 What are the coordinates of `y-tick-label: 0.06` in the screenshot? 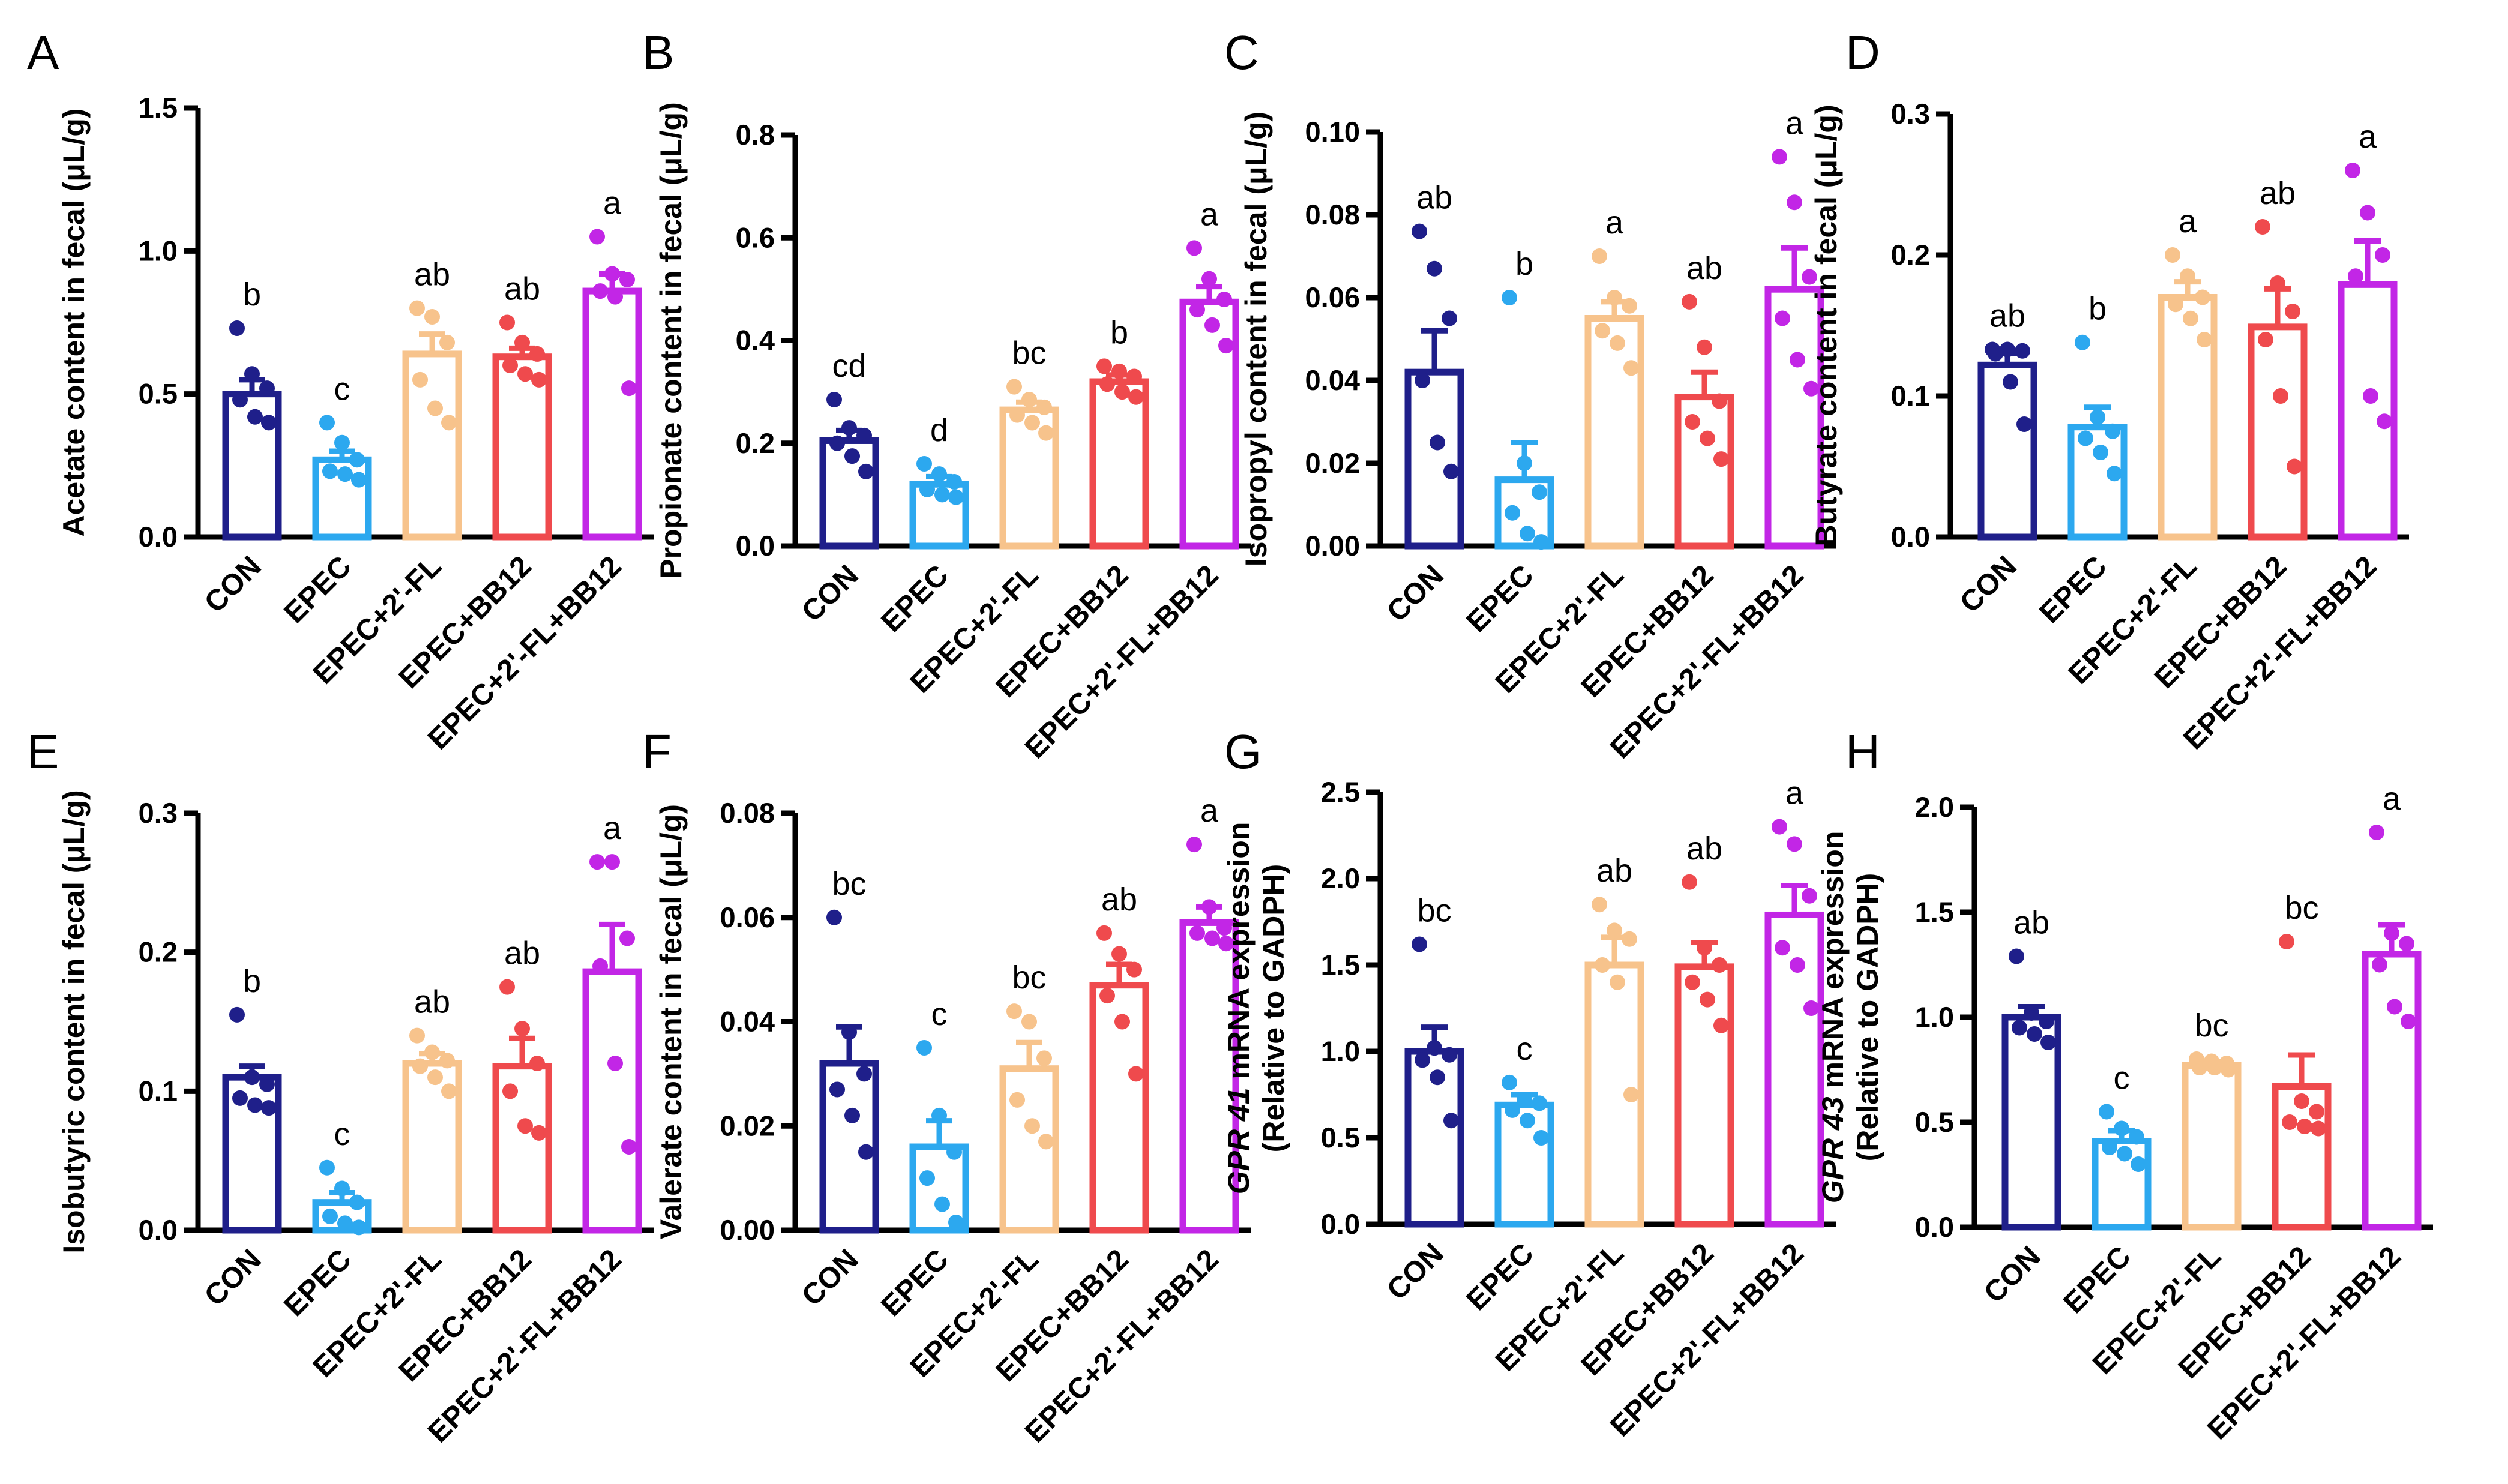 It's located at (747, 917).